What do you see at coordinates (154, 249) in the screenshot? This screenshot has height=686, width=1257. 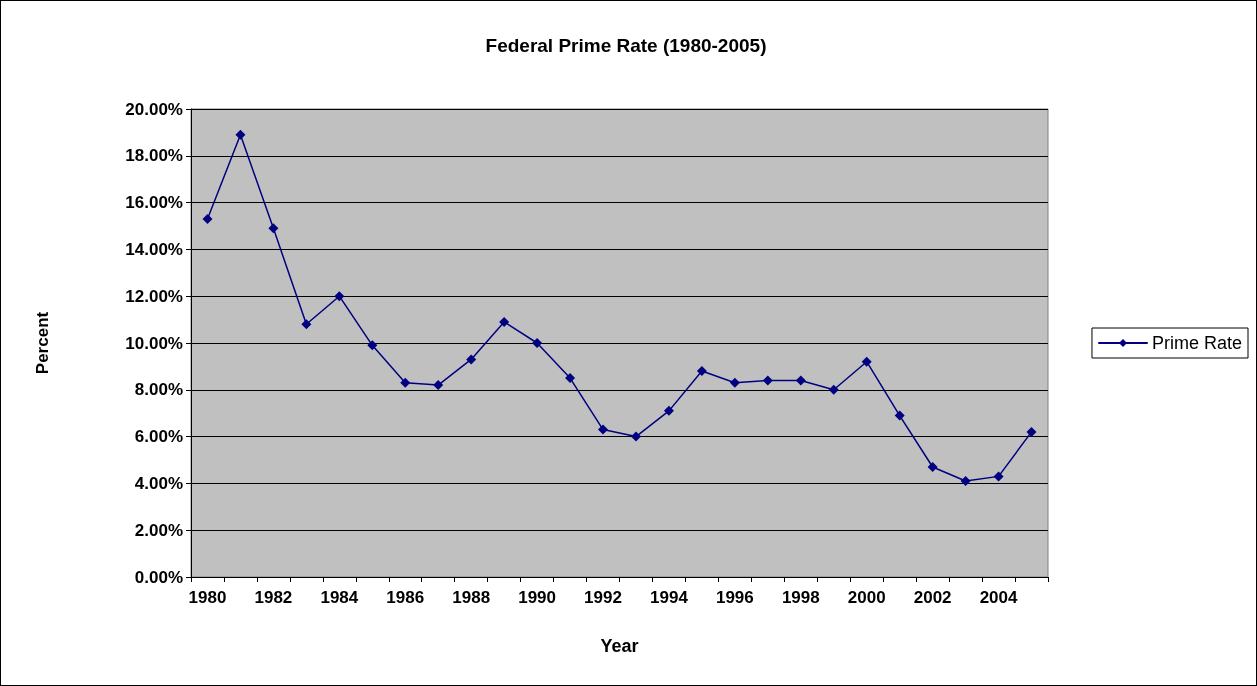 I see `y-tick-label: 14.00%` at bounding box center [154, 249].